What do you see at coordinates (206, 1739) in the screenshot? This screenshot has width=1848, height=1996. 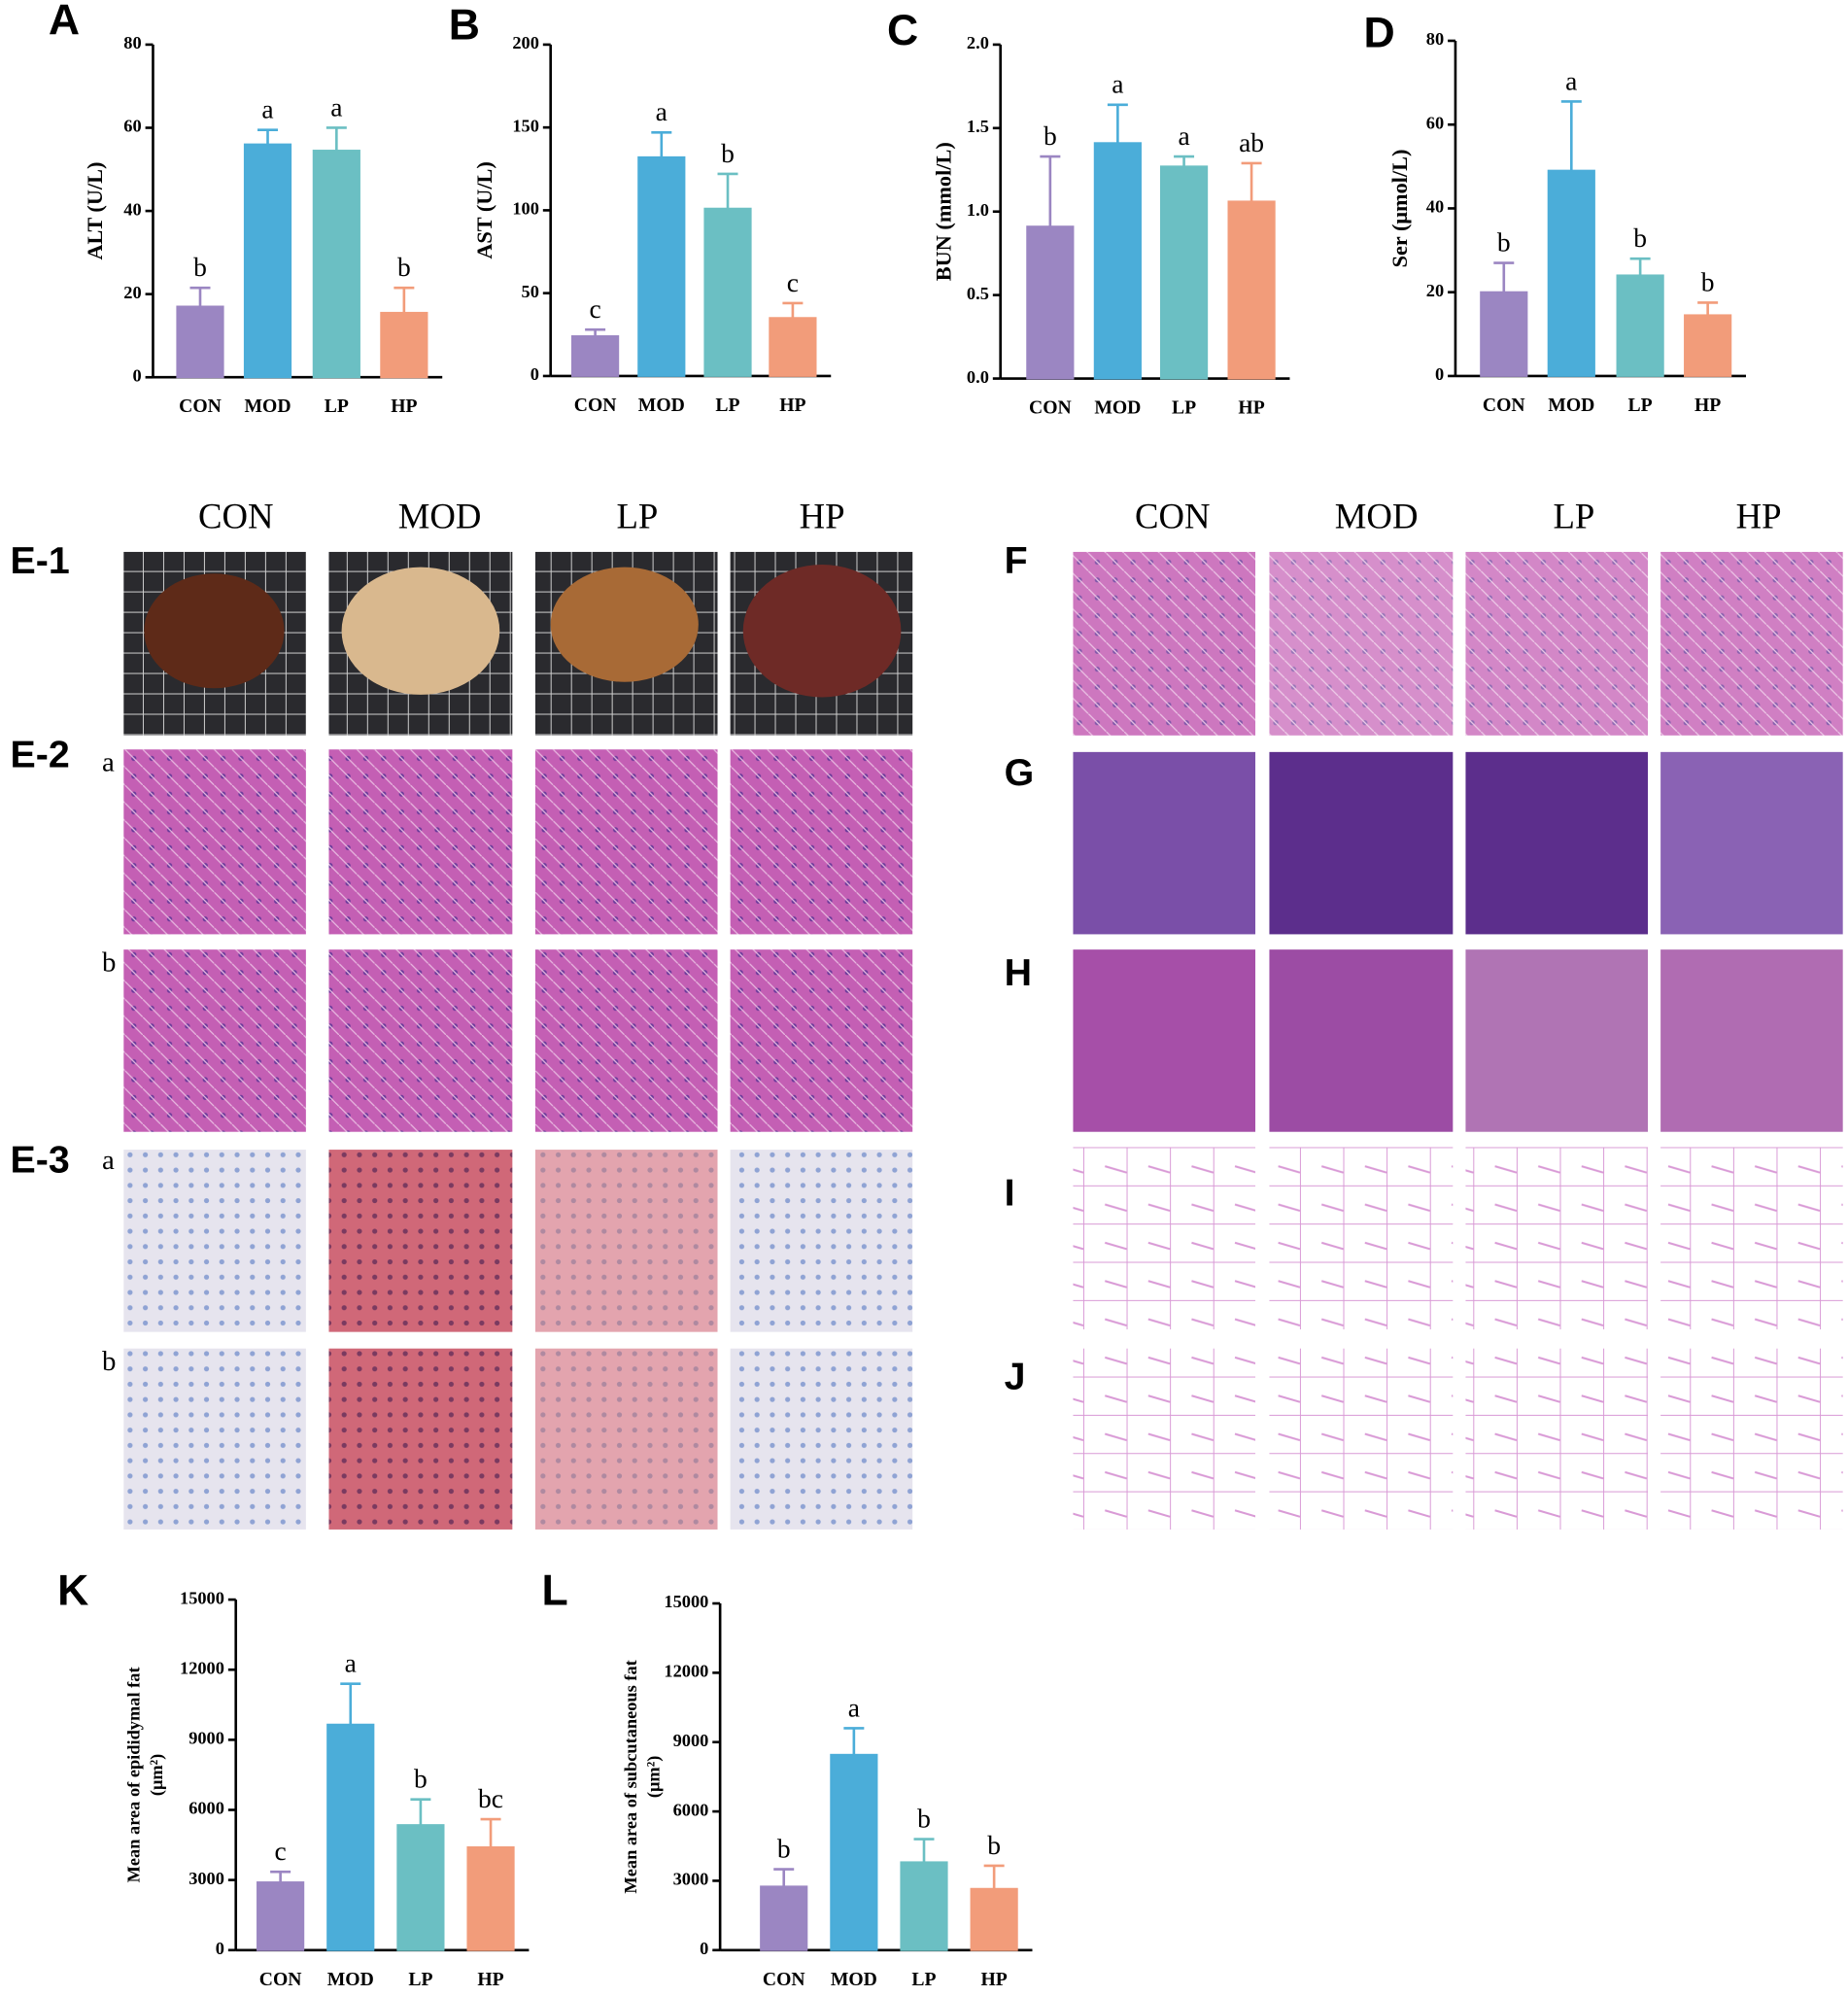 I see `y-tick-label: 9000` at bounding box center [206, 1739].